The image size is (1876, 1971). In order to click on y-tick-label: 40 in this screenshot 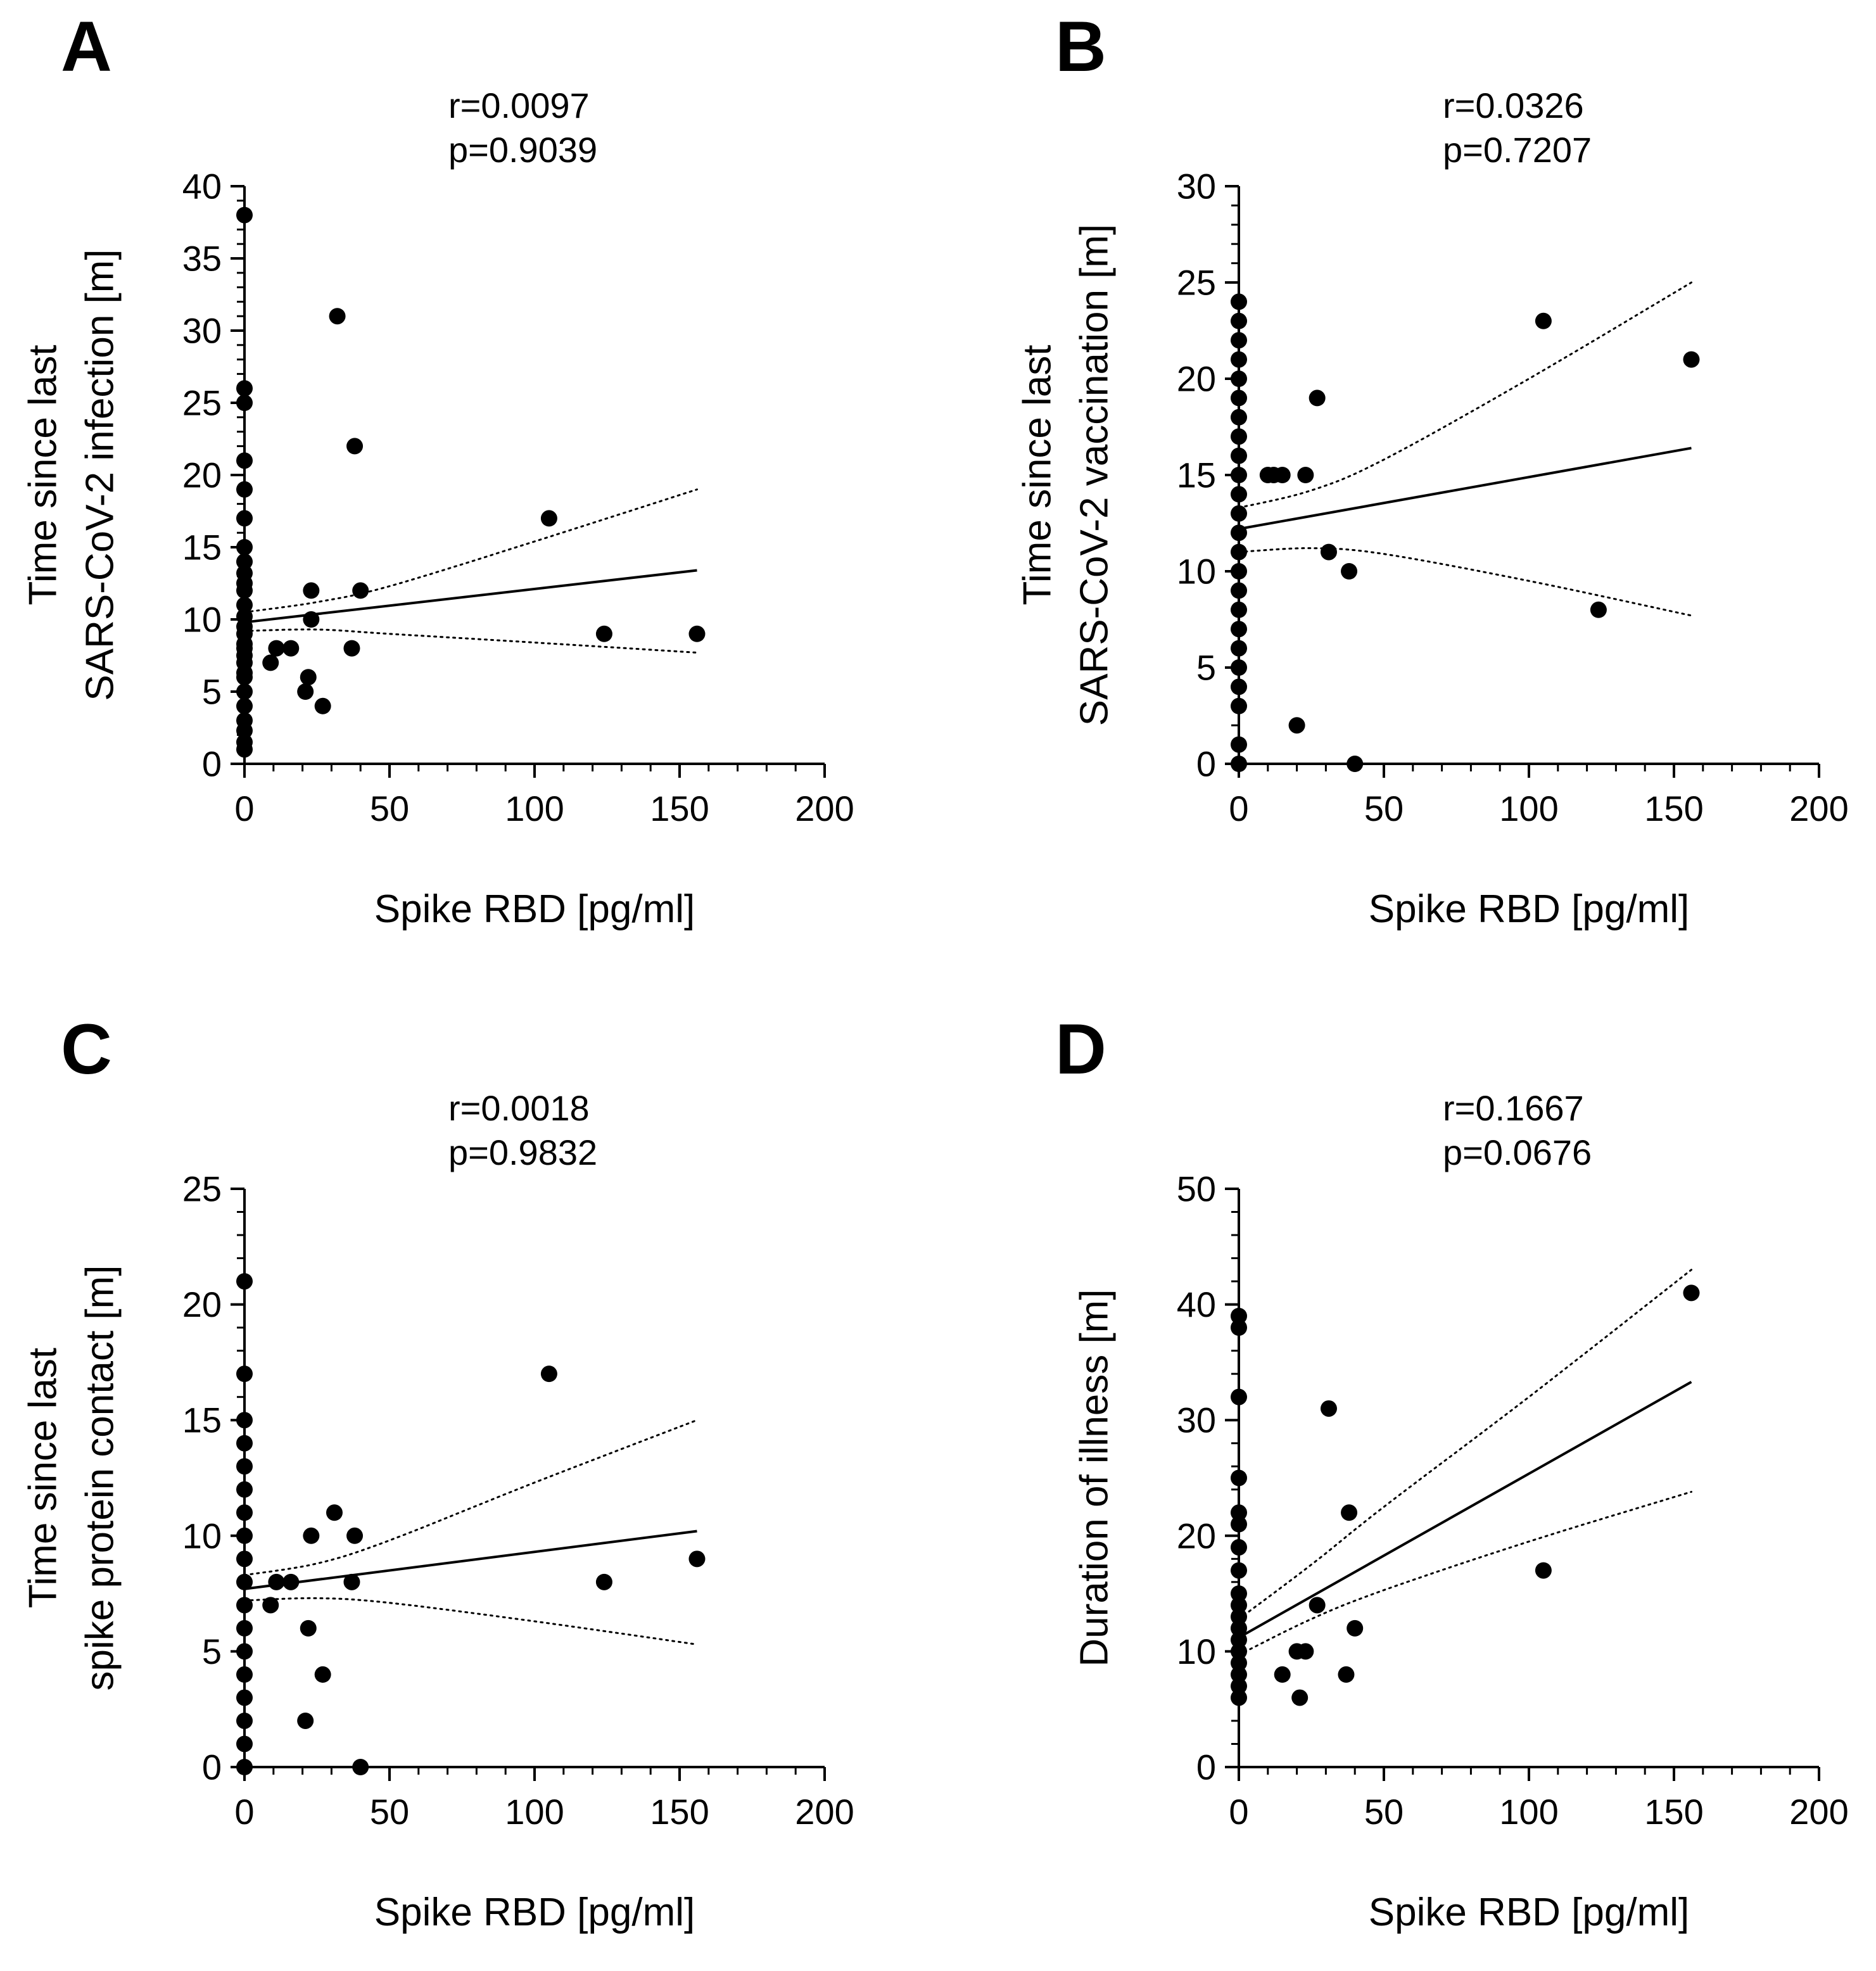, I will do `click(202, 186)`.